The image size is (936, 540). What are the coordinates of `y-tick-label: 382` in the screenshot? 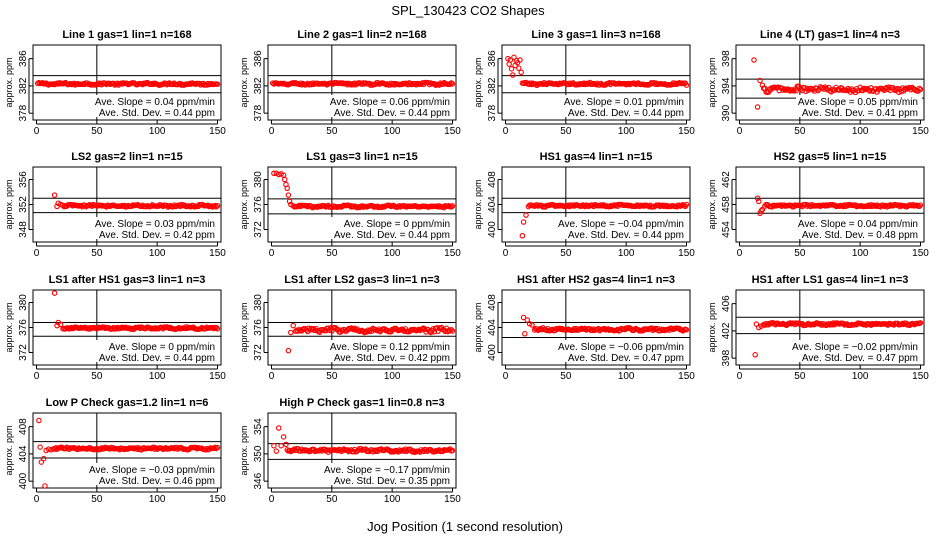 It's located at (492, 85).